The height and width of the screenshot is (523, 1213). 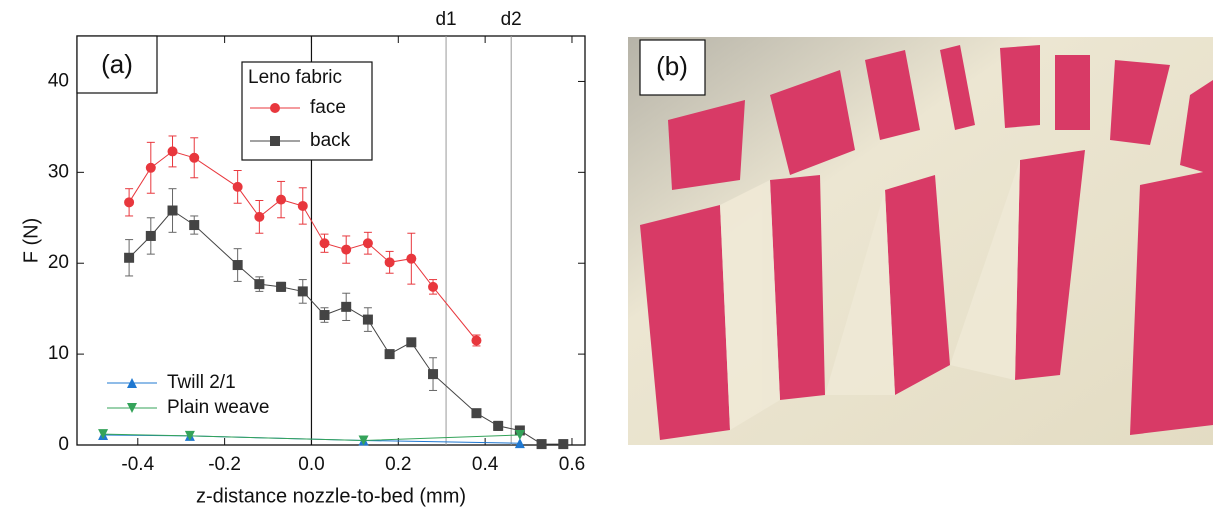 I want to click on x-tick-label: -0.4, so click(x=137, y=464).